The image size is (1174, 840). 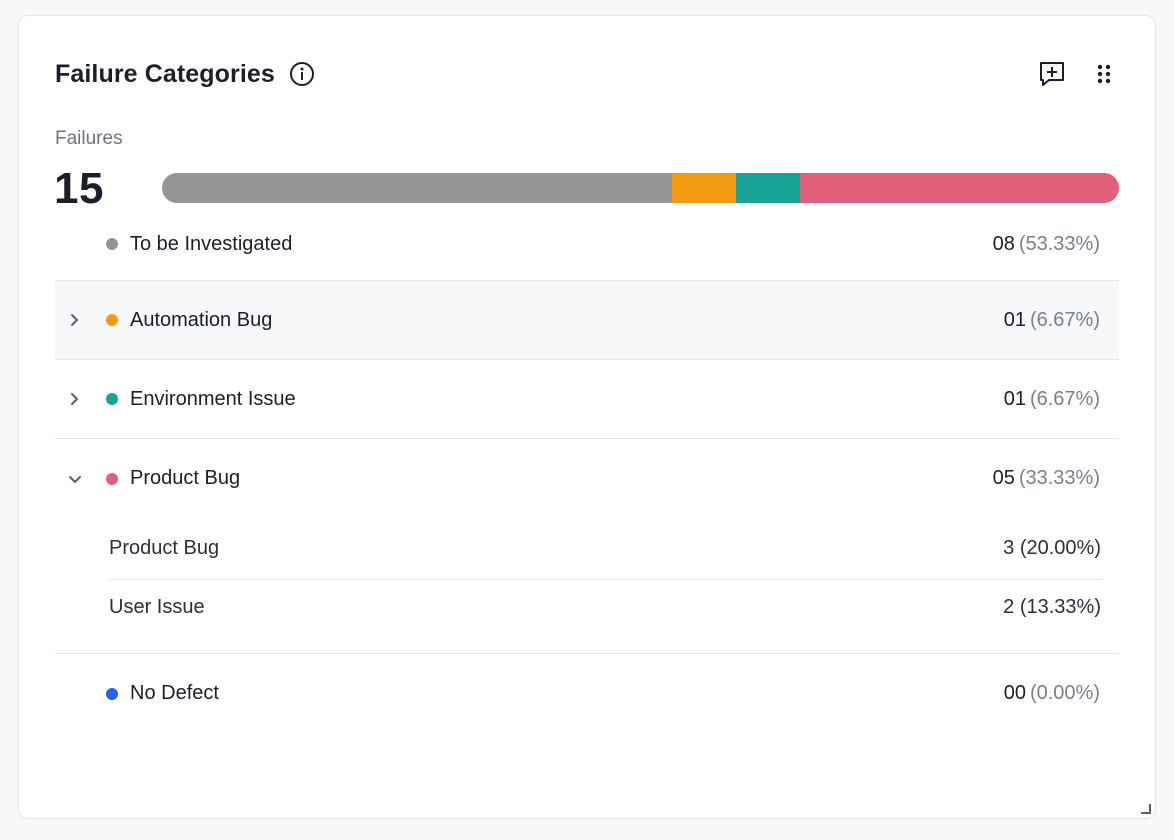 I want to click on failure-distribution-bar, so click(x=640, y=188).